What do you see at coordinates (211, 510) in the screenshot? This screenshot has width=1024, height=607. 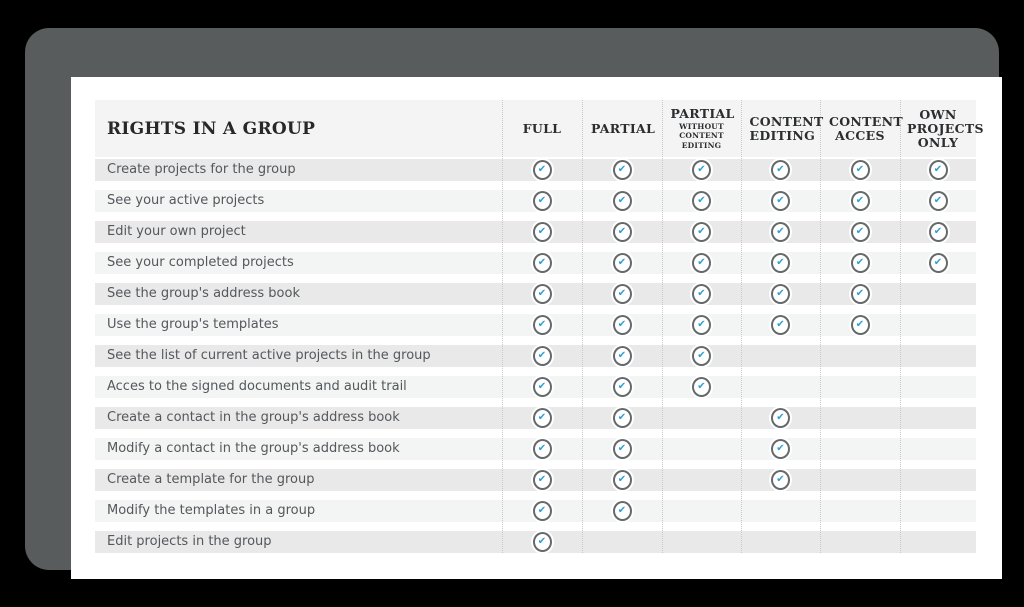 I see `row-label: Modify the templates in a group` at bounding box center [211, 510].